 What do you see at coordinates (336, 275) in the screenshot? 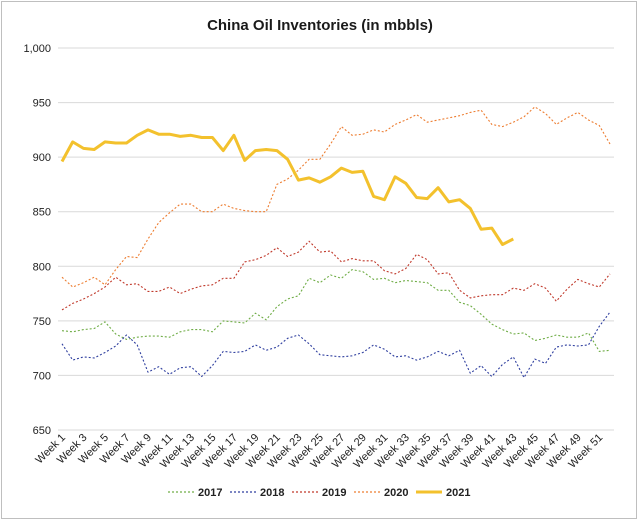
I see `series-line-2019` at bounding box center [336, 275].